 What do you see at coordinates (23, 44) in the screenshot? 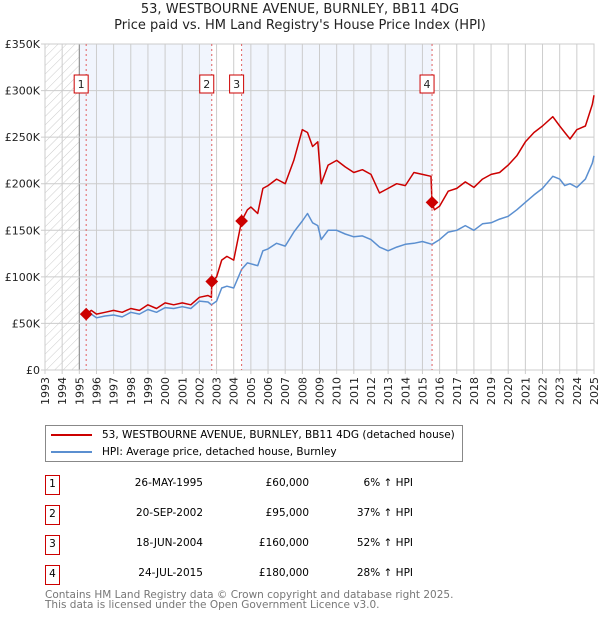
I see `y-tick-label: £350K` at bounding box center [23, 44].